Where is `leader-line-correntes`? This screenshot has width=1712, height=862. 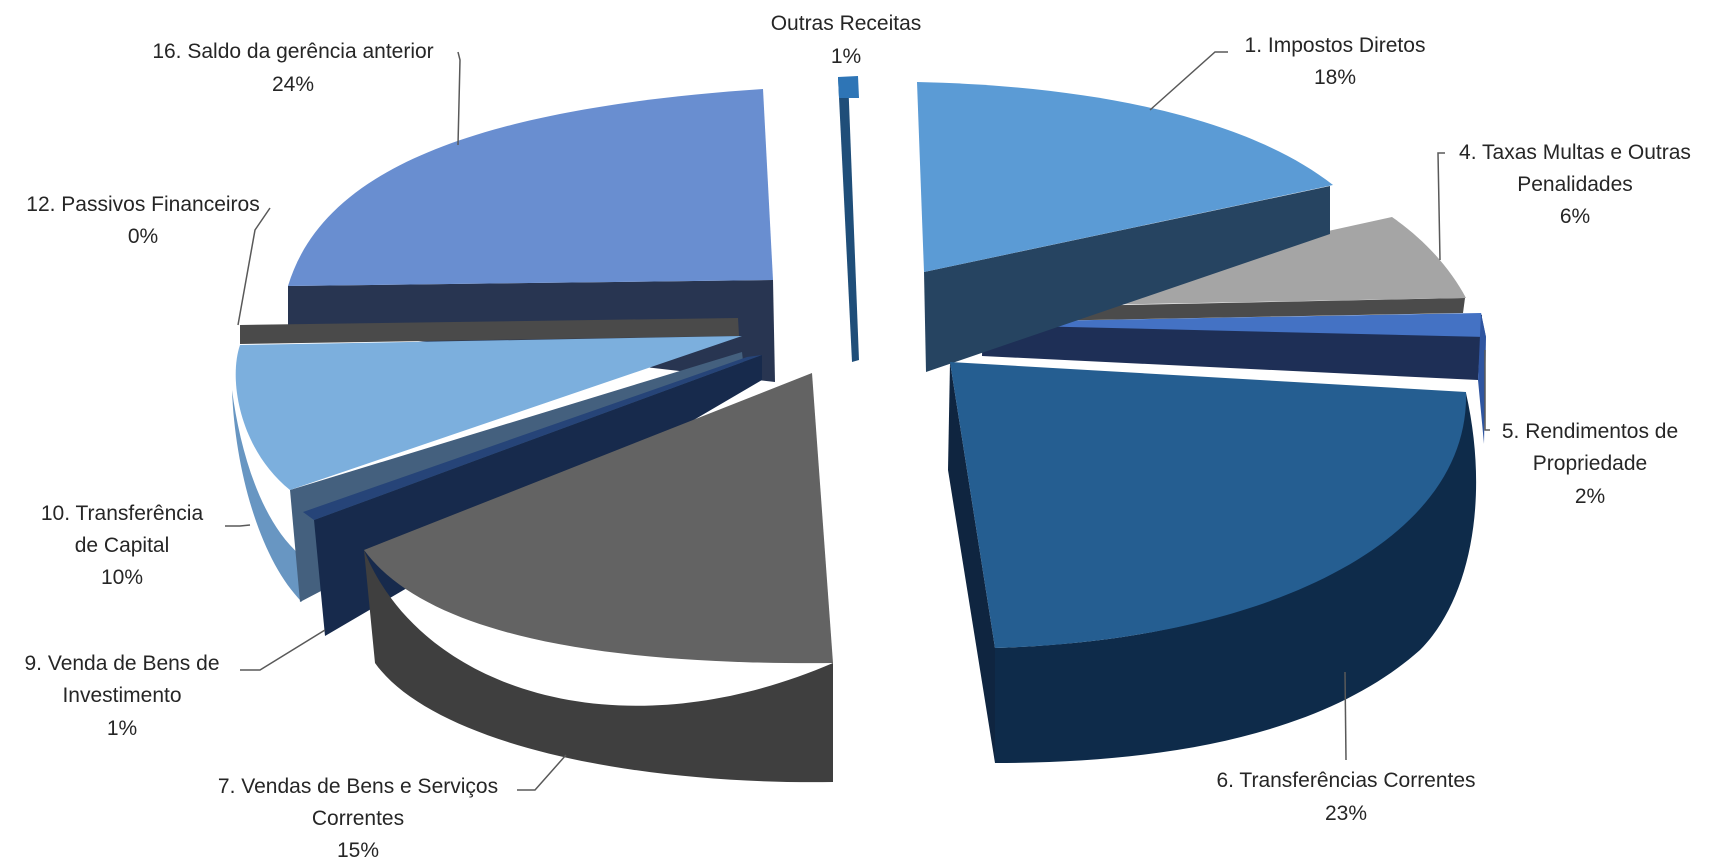
leader-line-correntes is located at coordinates (1345, 716).